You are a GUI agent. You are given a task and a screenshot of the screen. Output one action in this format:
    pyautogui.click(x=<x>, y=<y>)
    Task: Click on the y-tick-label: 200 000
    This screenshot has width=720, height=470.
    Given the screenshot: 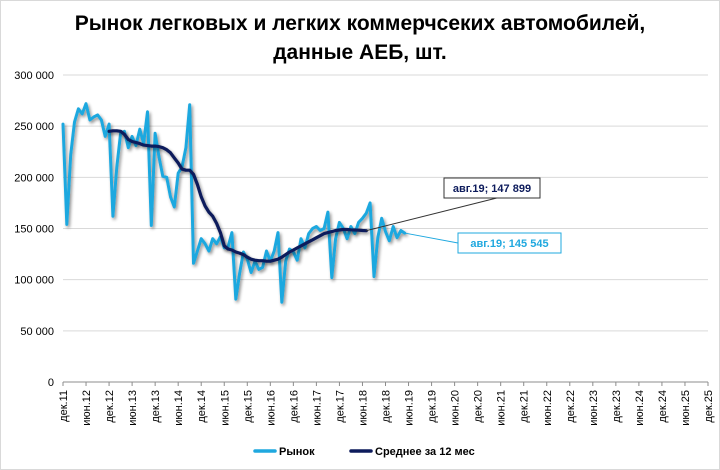 What is the action you would take?
    pyautogui.click(x=34, y=178)
    